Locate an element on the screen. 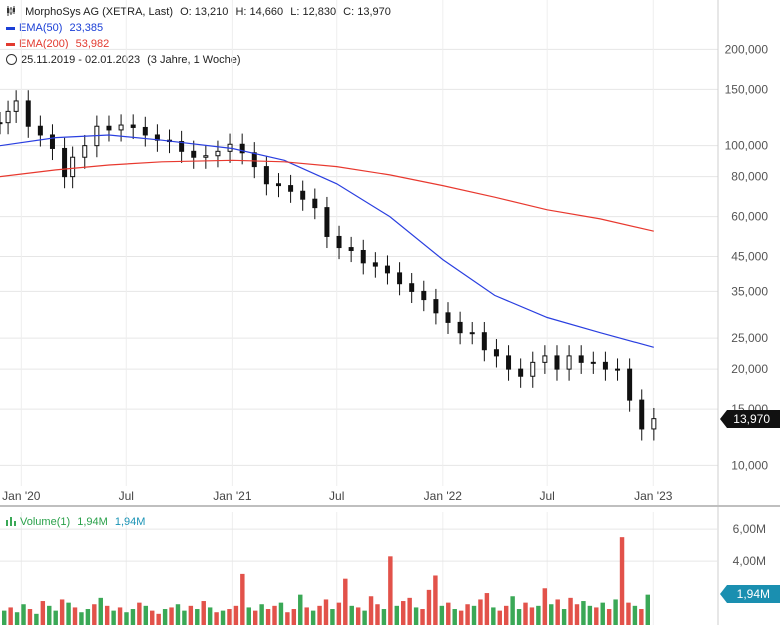 The image size is (780, 625). ema200-line is located at coordinates (327, 195).